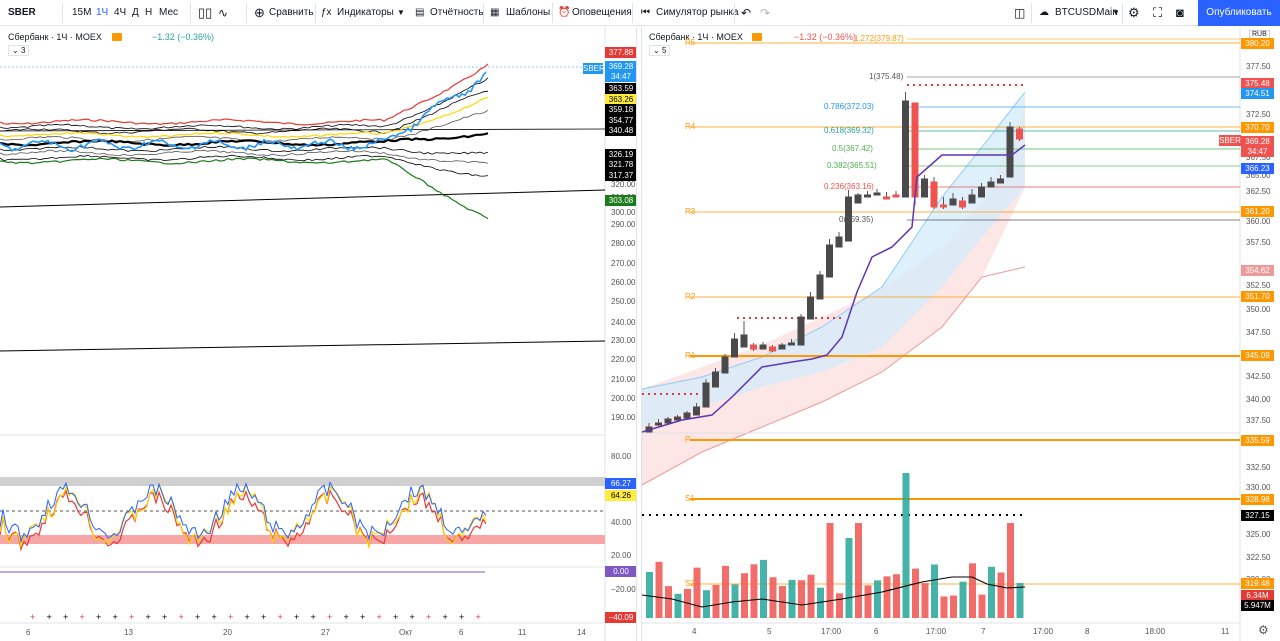  Describe the element at coordinates (1155, 631) in the screenshot. I see `time-axis-label: 18:00` at that location.